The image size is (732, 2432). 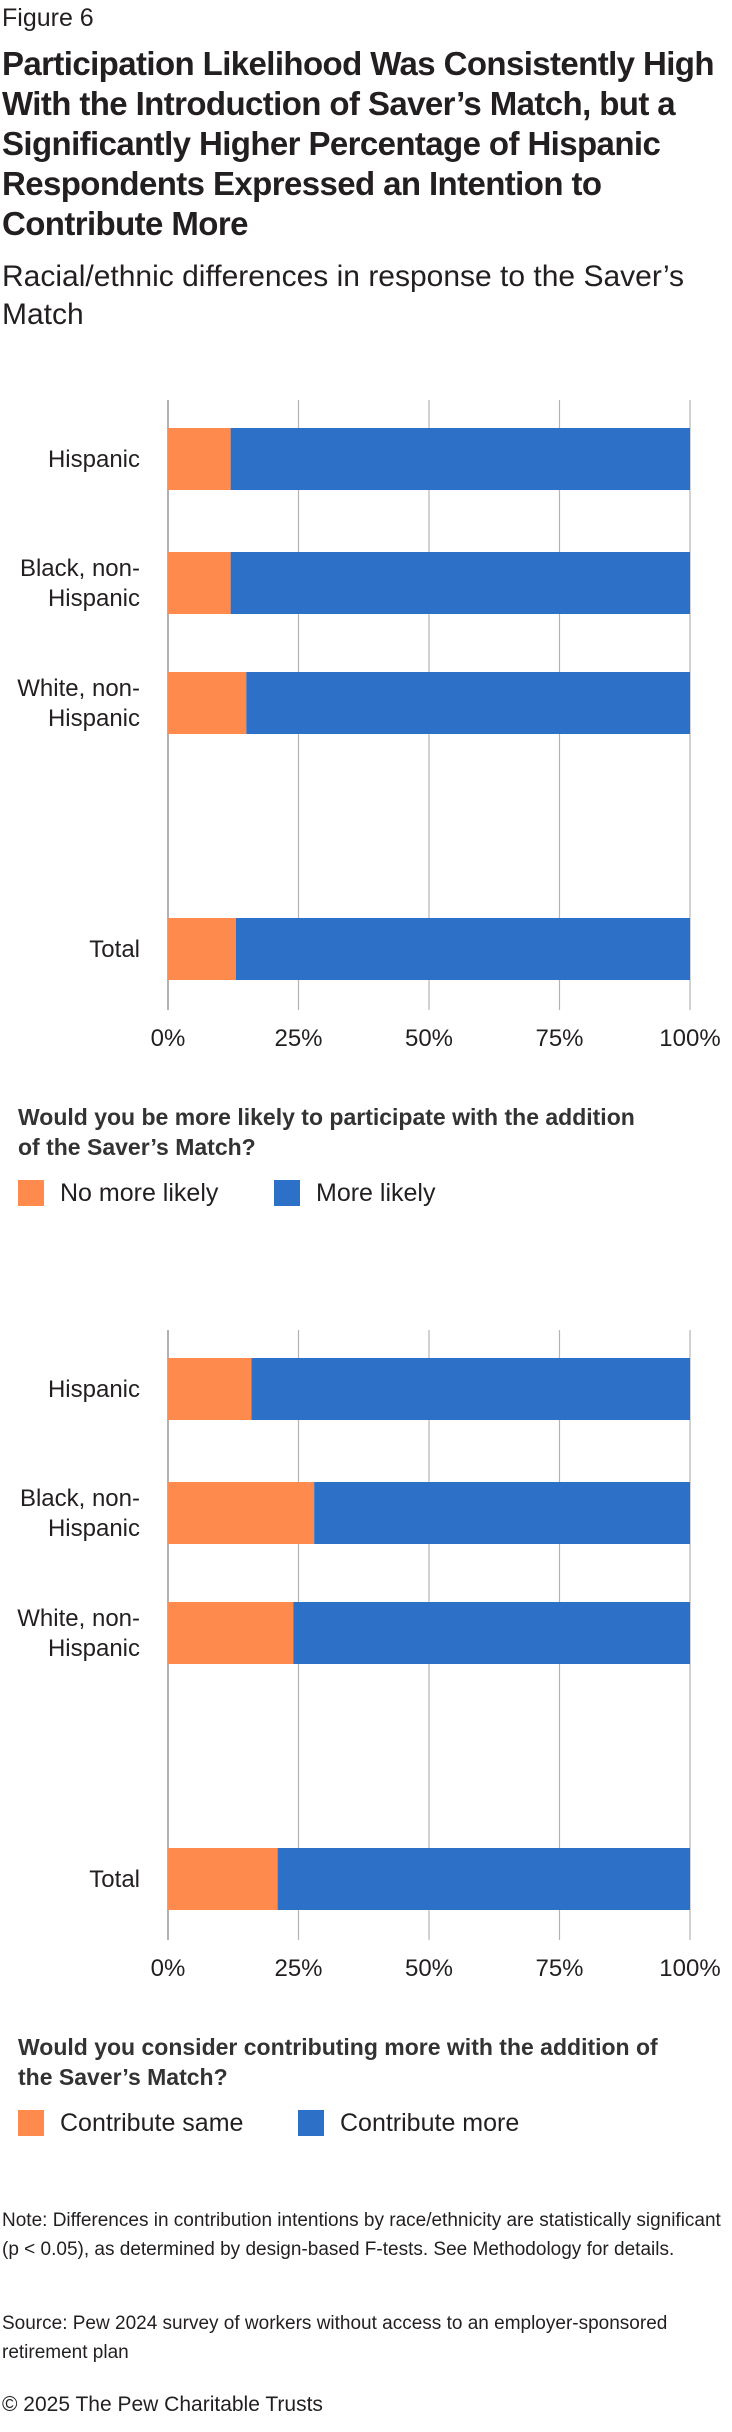 I want to click on bar-contribute-same-black-non-hispanic, so click(x=241, y=1513).